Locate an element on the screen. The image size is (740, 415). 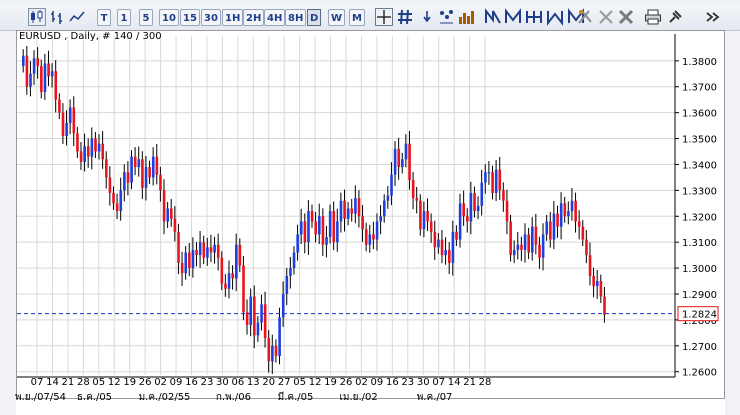
y-tick-label: 1.3400 is located at coordinates (699, 165).